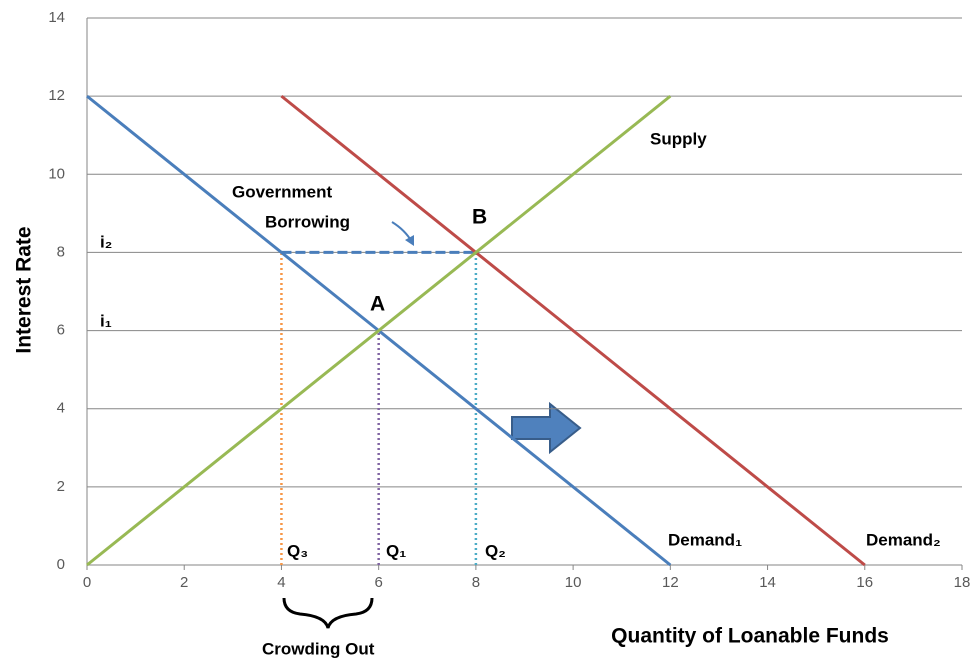 Image resolution: width=976 pixels, height=661 pixels. Describe the element at coordinates (476, 582) in the screenshot. I see `x-tick-label: 8` at that location.